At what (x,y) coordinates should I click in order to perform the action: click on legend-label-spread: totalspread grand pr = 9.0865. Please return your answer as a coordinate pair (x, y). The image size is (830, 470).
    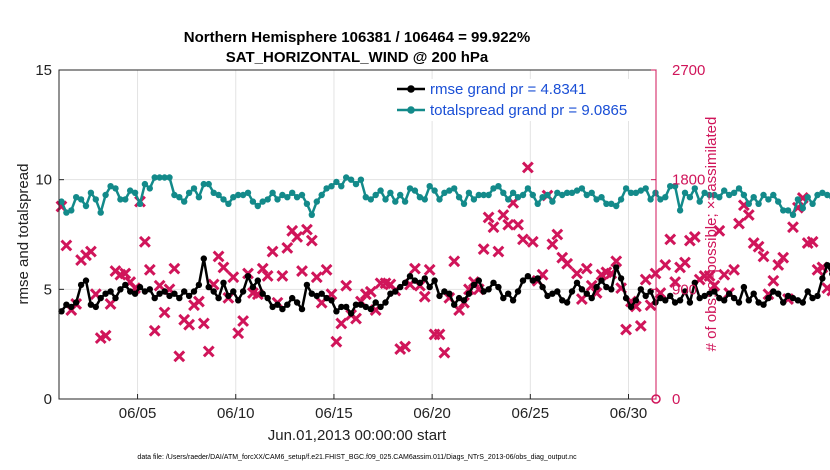
    Looking at the image, I should click on (528, 110).